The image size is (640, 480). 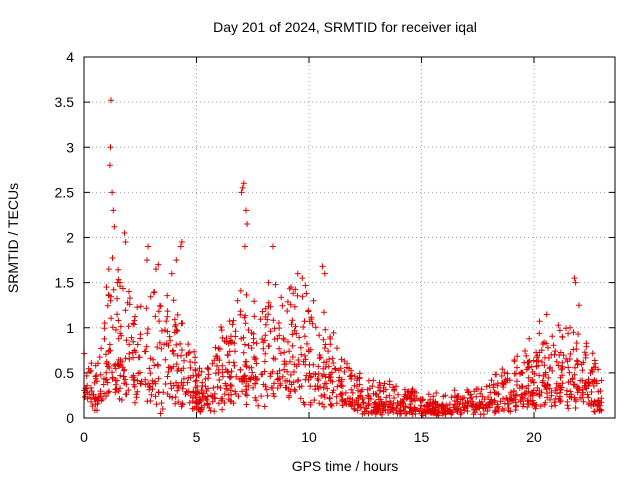 I want to click on y-axis-label: SRMTID / TECUs, so click(x=13, y=238).